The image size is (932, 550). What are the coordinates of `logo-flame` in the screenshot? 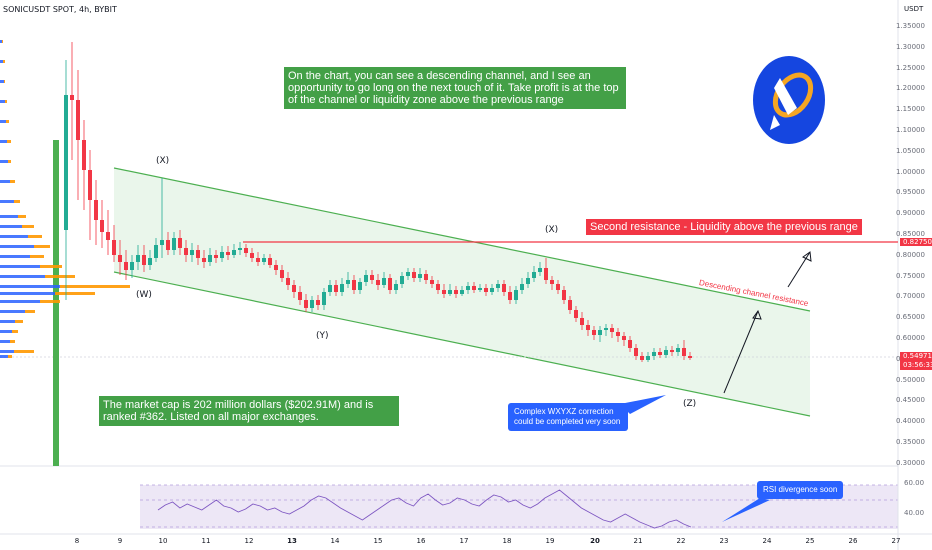 It's located at (775, 122).